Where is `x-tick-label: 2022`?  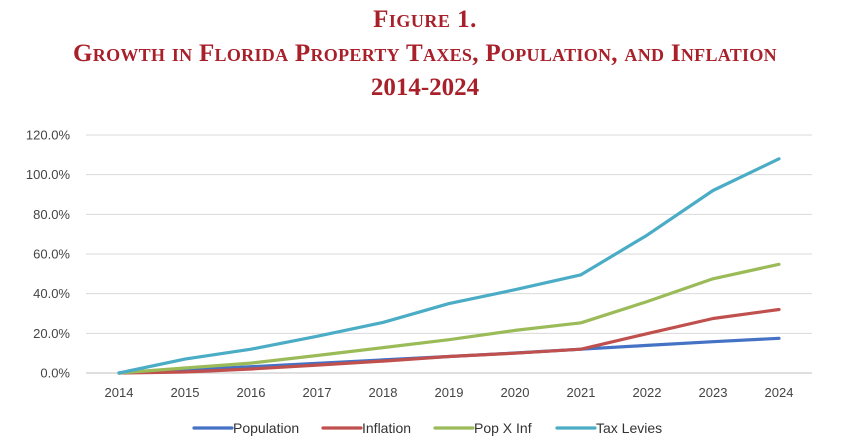 x-tick-label: 2022 is located at coordinates (647, 392).